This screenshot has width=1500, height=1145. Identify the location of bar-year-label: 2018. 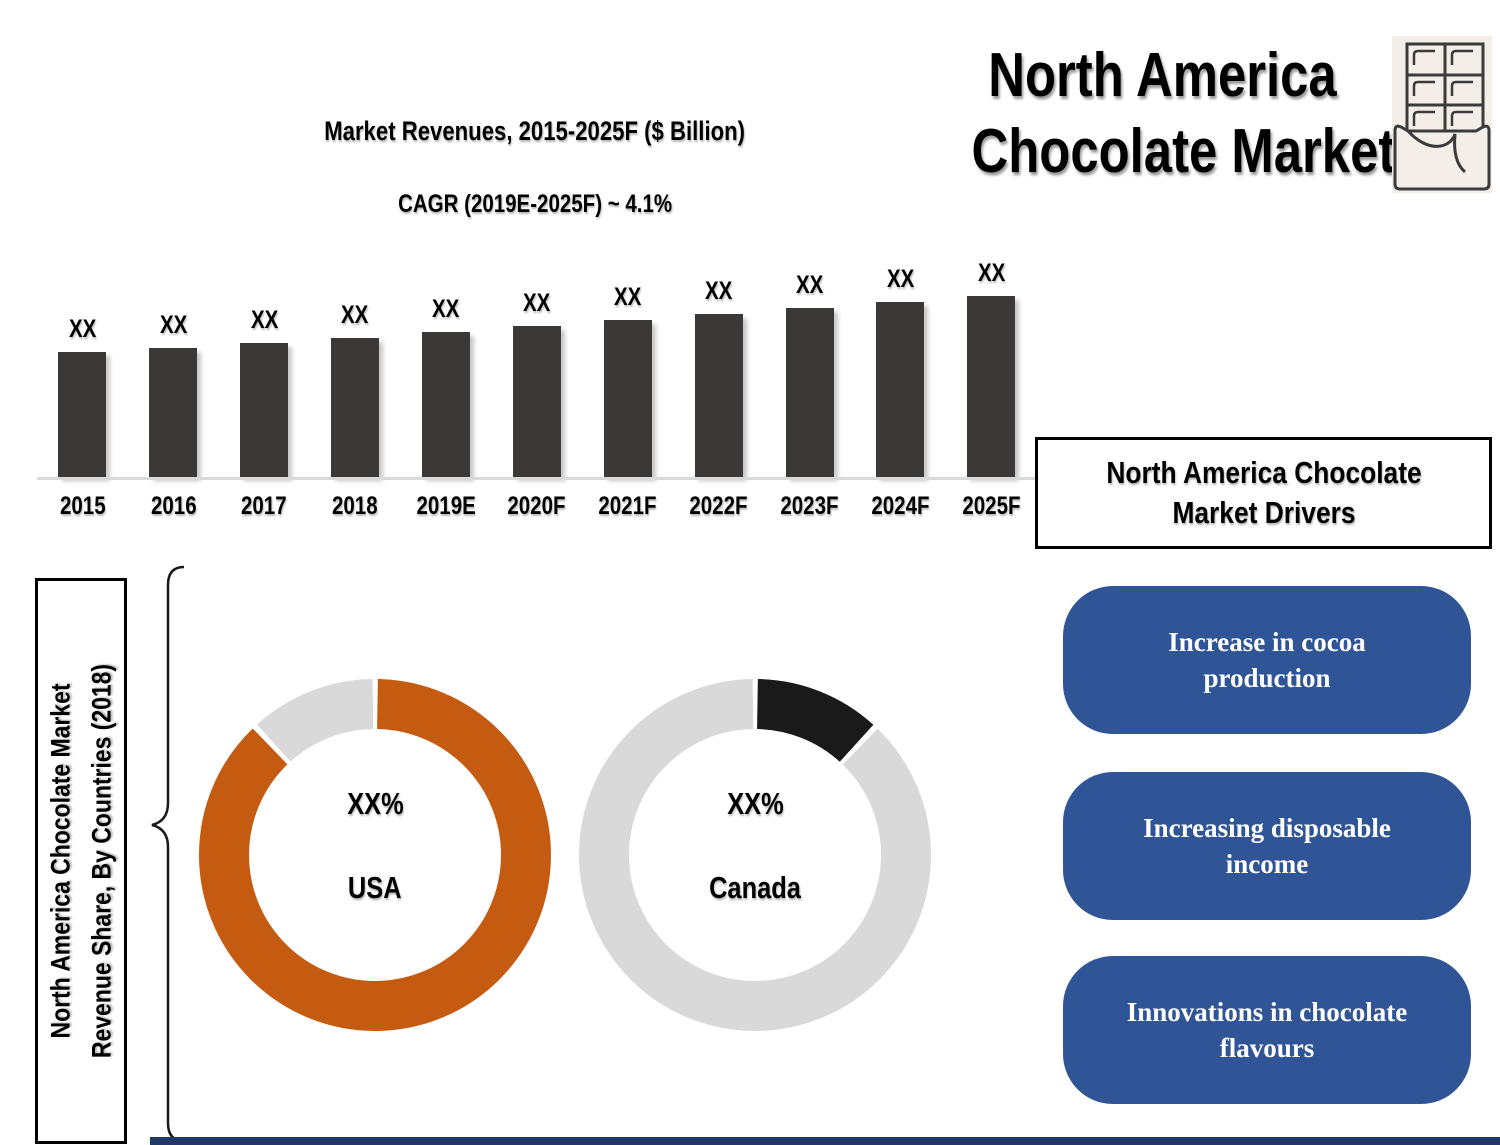
(355, 506).